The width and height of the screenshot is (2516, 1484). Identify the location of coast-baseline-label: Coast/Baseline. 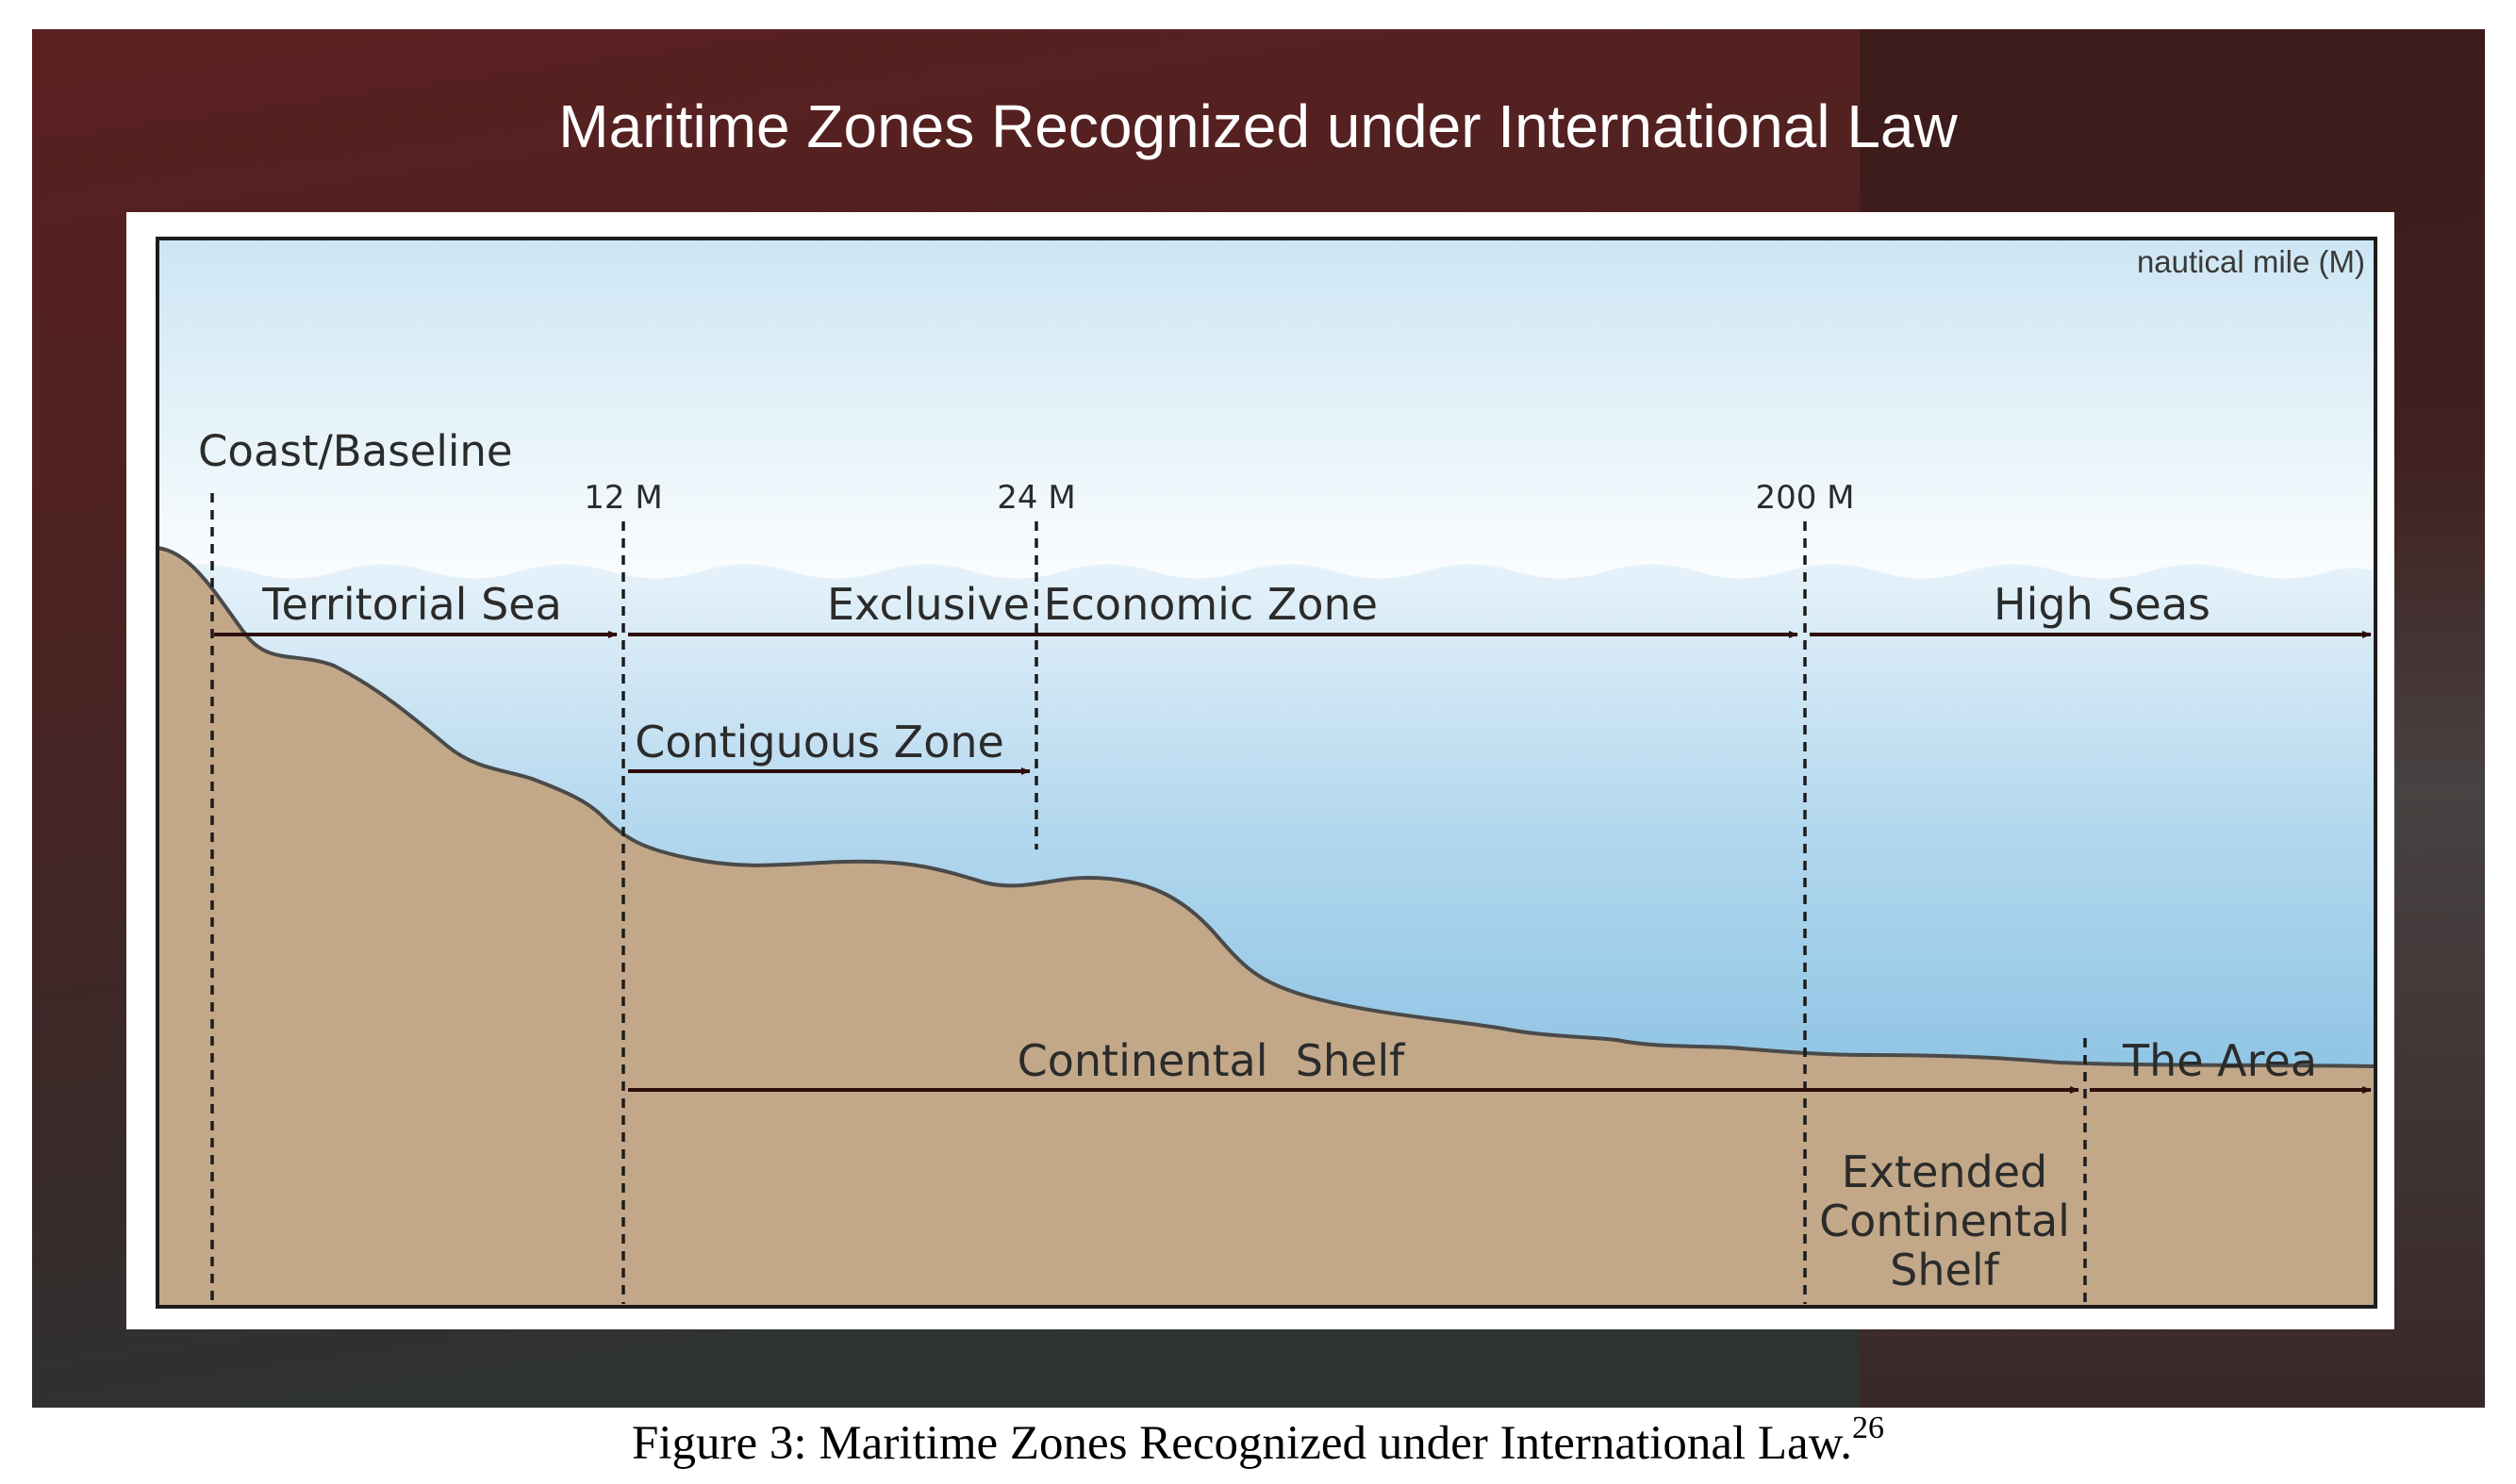
(355, 451).